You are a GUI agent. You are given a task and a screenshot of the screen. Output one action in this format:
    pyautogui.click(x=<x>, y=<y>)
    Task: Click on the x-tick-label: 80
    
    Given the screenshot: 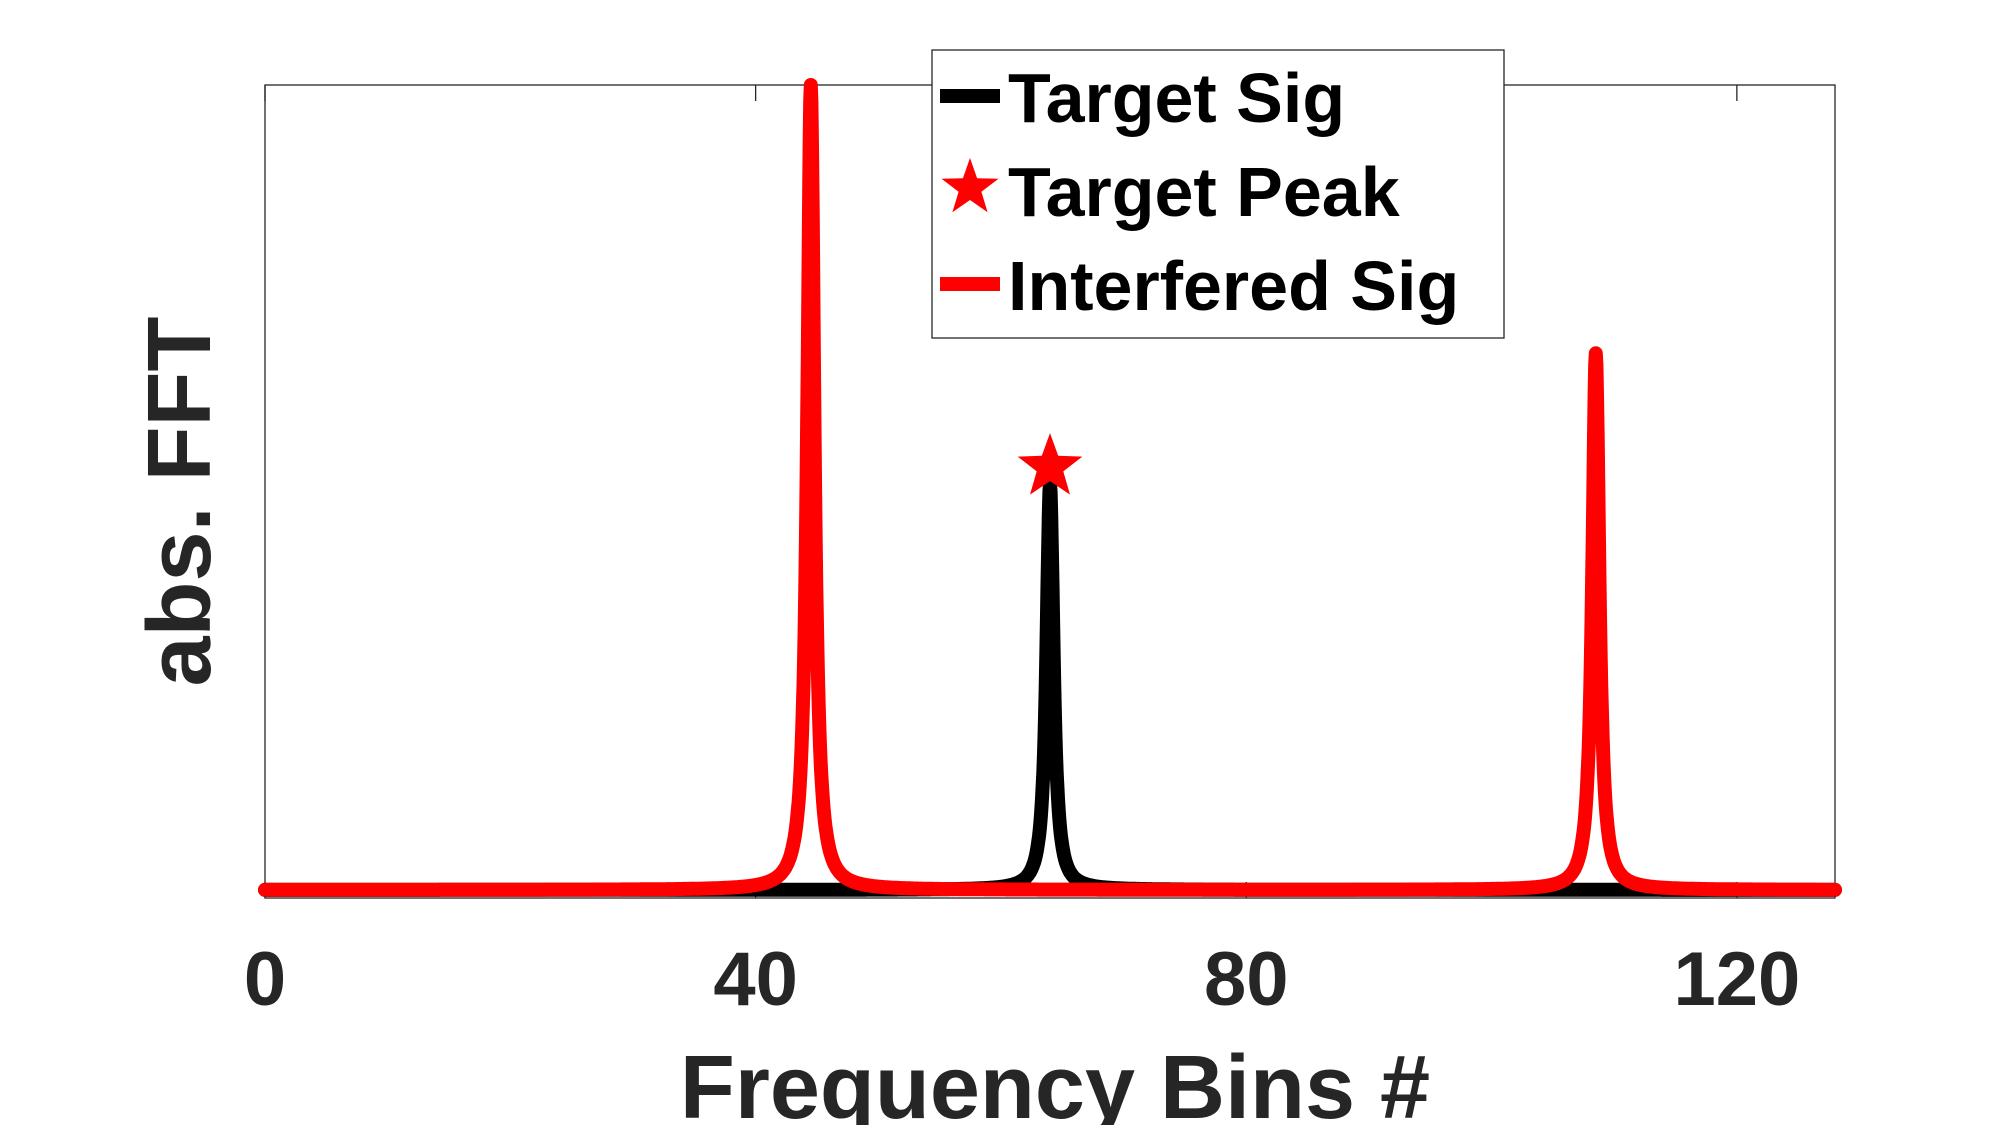 What is the action you would take?
    pyautogui.click(x=1246, y=979)
    